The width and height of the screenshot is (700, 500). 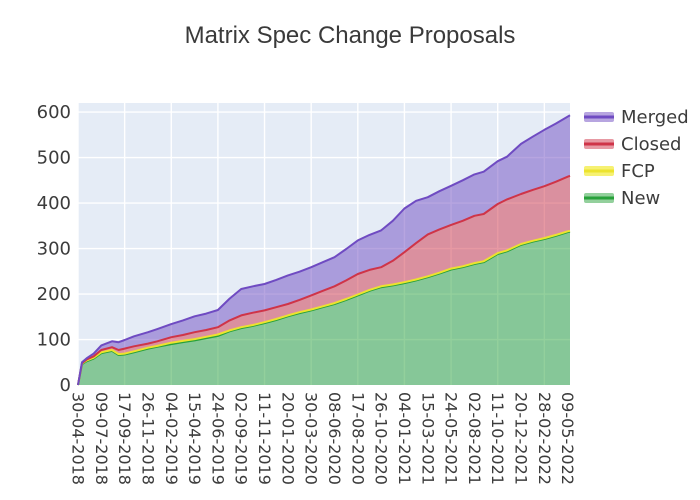 What do you see at coordinates (640, 198) in the screenshot?
I see `legend-label-new: New` at bounding box center [640, 198].